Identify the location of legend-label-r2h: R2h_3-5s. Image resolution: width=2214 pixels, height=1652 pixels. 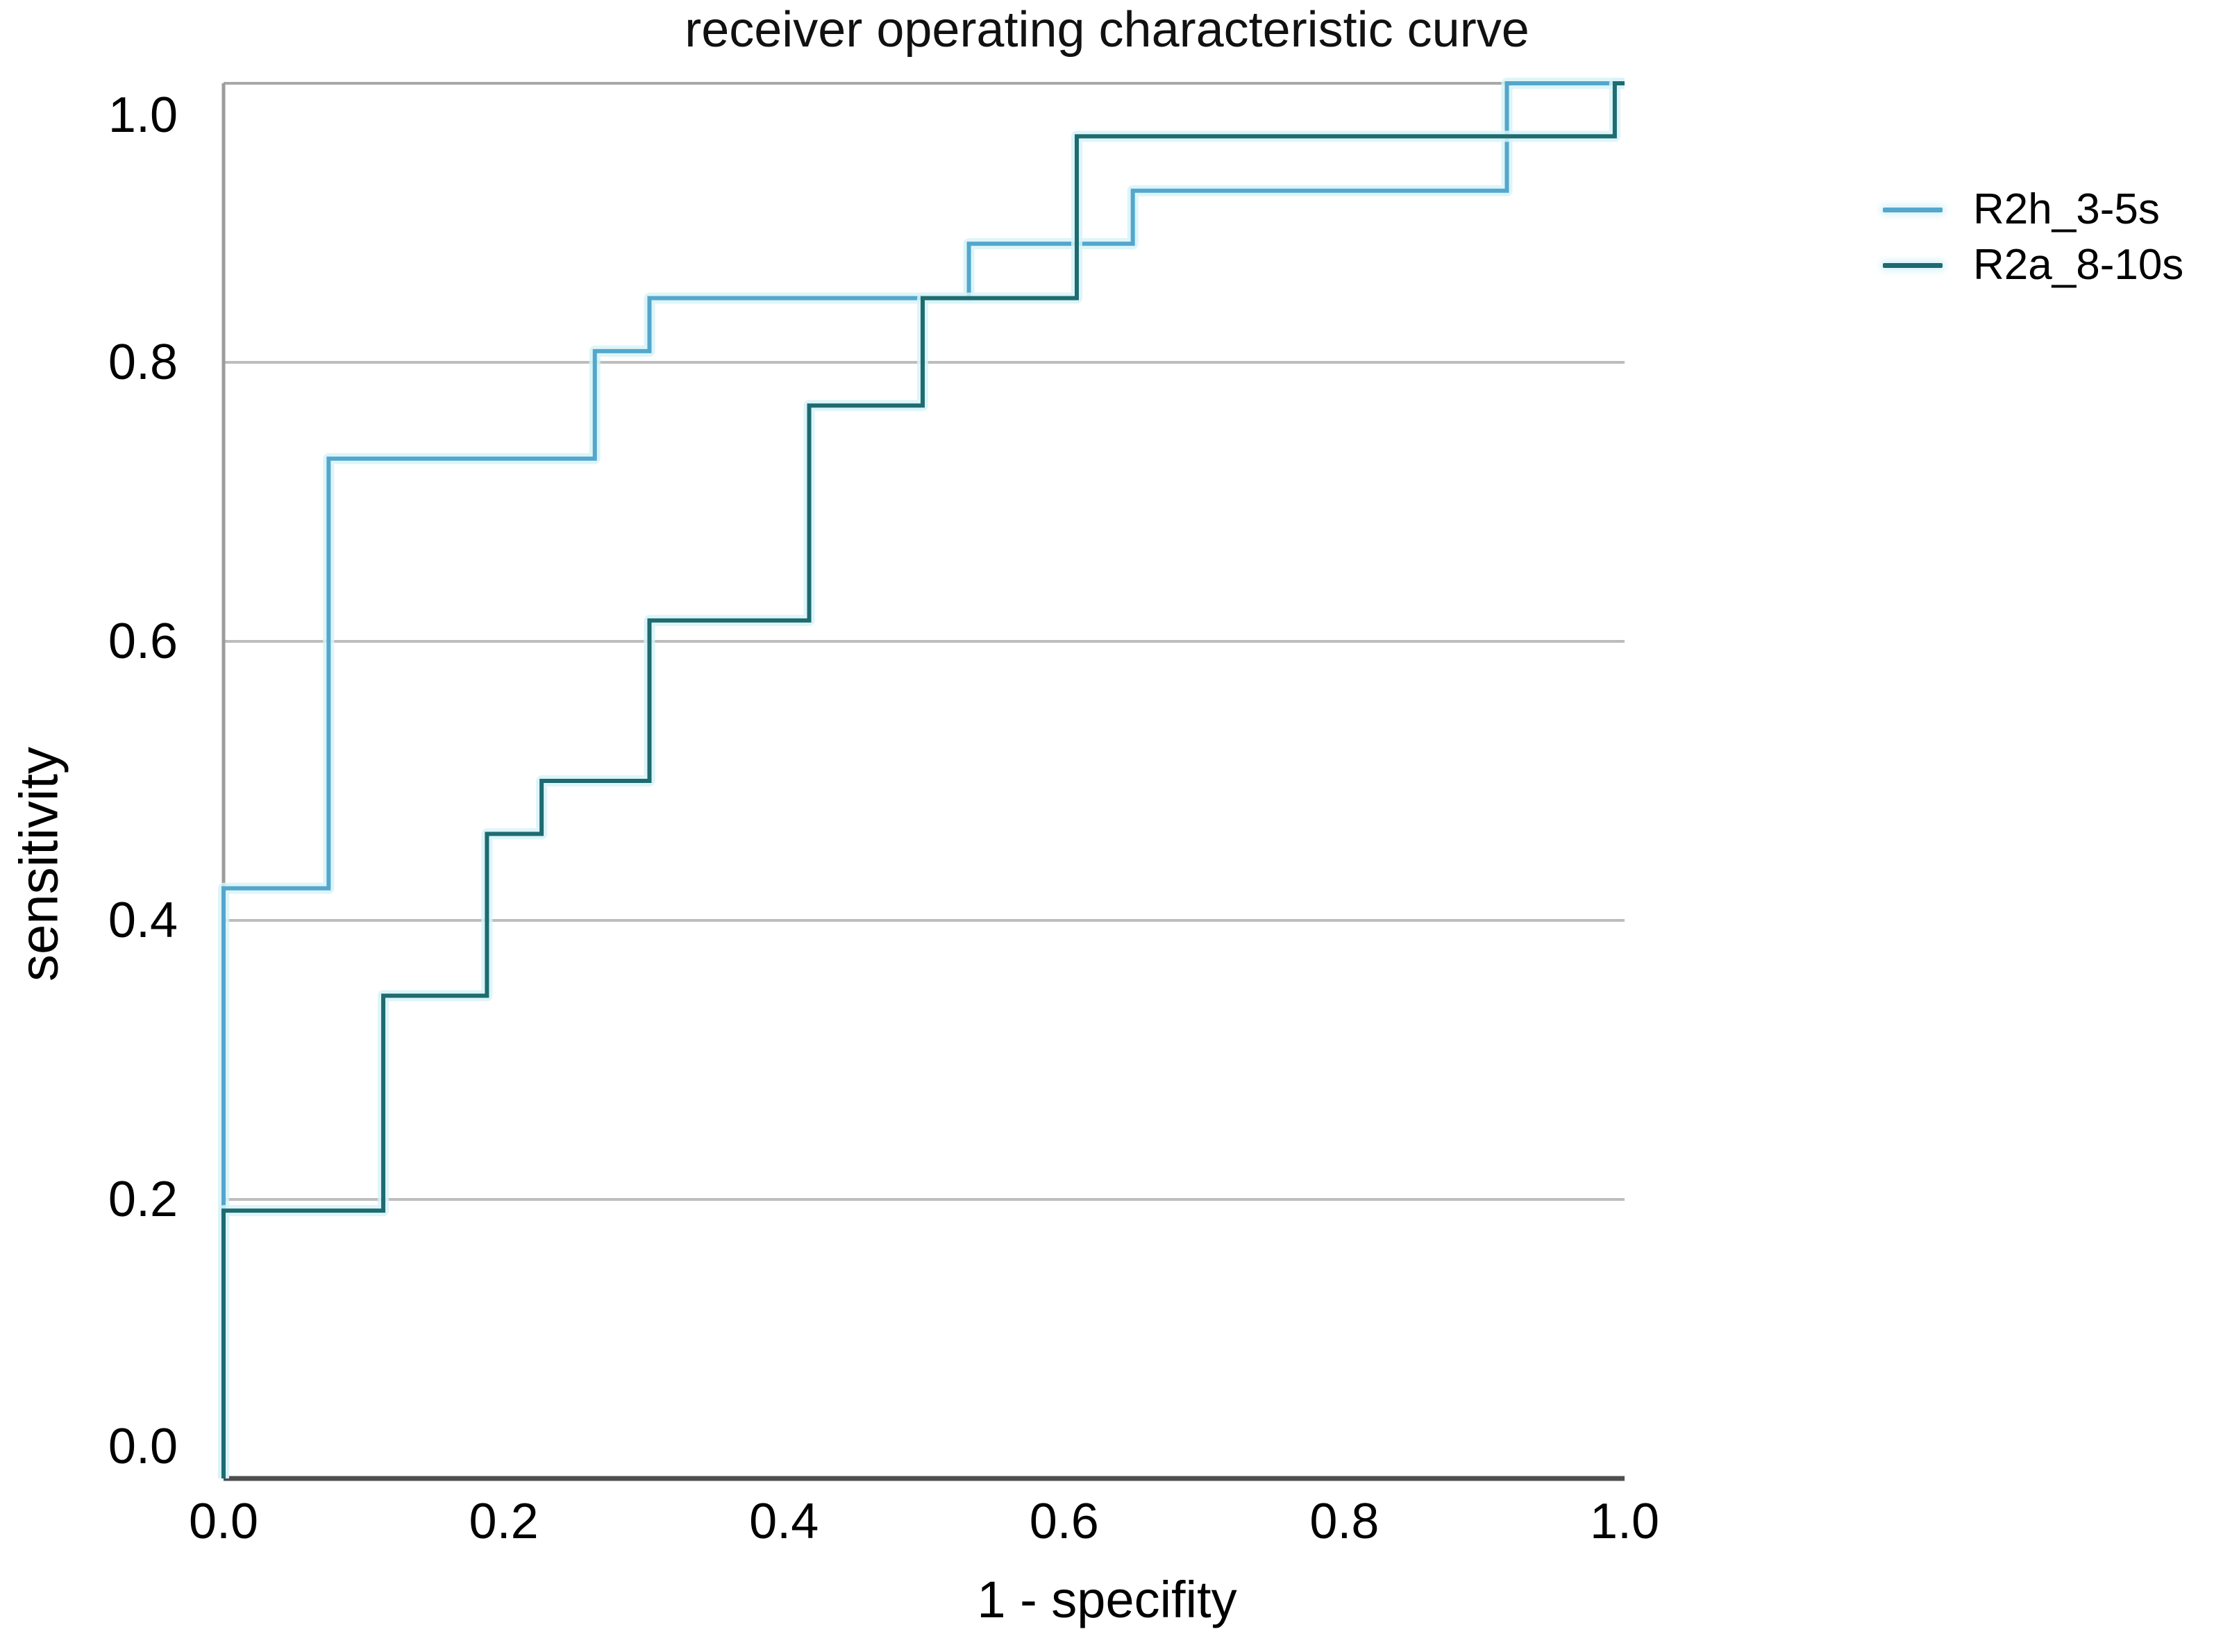
(2066, 209).